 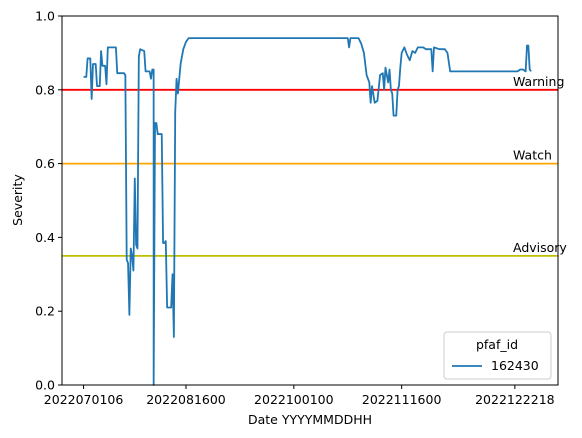 I want to click on y-tick-label: 0.4, so click(x=45, y=237).